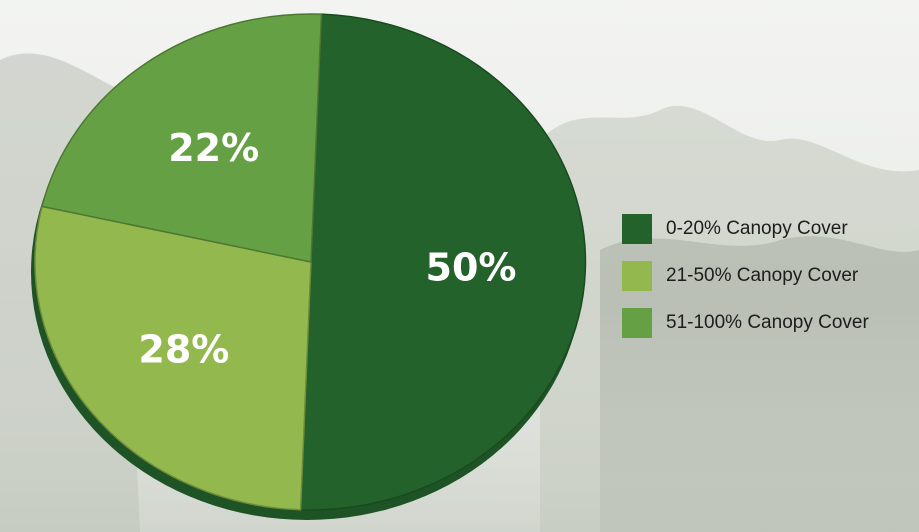 The image size is (919, 532). I want to click on slice-value-label: 22%, so click(213, 148).